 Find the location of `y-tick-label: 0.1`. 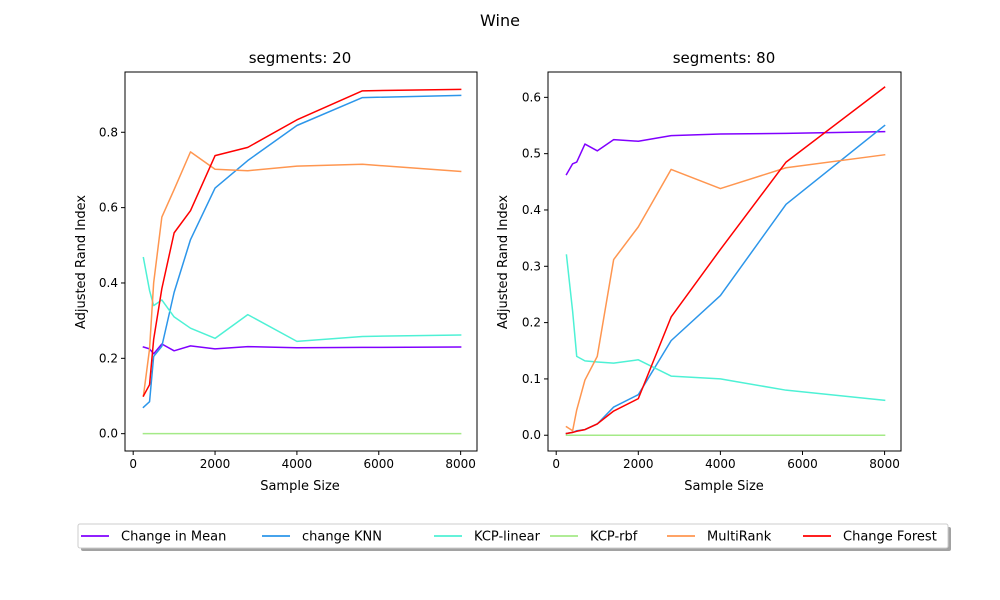

y-tick-label: 0.1 is located at coordinates (531, 379).